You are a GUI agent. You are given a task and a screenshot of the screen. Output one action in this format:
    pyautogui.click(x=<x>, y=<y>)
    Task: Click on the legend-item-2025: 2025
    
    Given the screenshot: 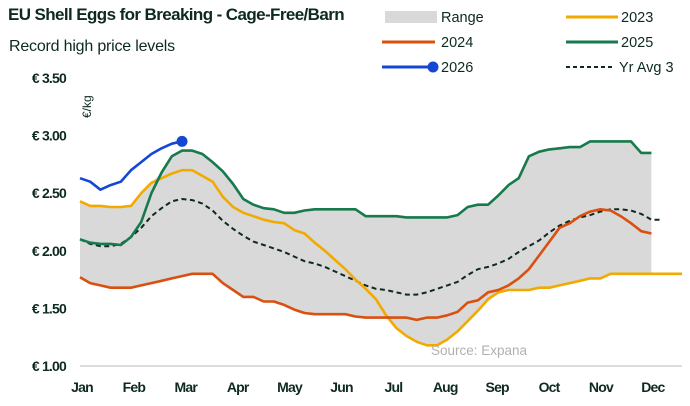 What is the action you would take?
    pyautogui.click(x=609, y=43)
    